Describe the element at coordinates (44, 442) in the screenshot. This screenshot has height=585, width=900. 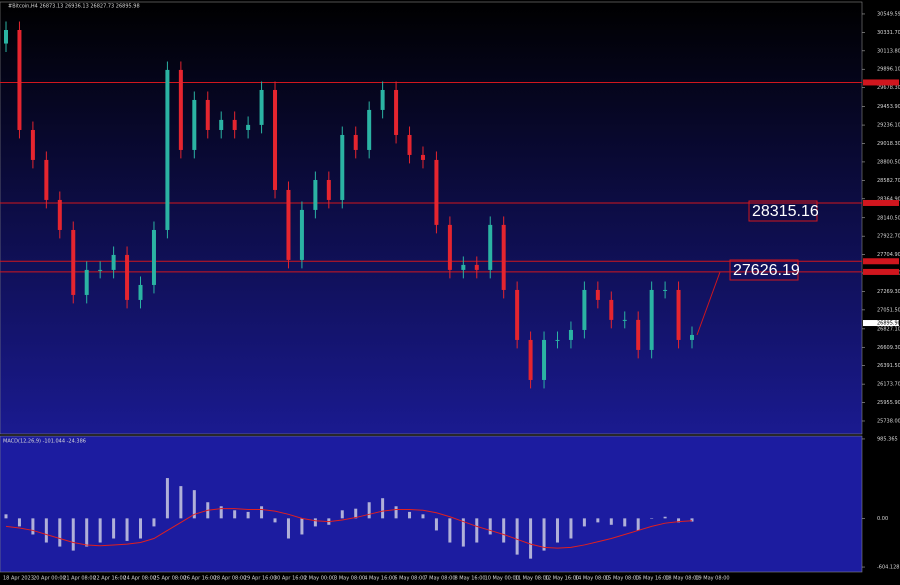
I see `macd-label: MACD(12,26,9) -101.044 -24.386` at that location.